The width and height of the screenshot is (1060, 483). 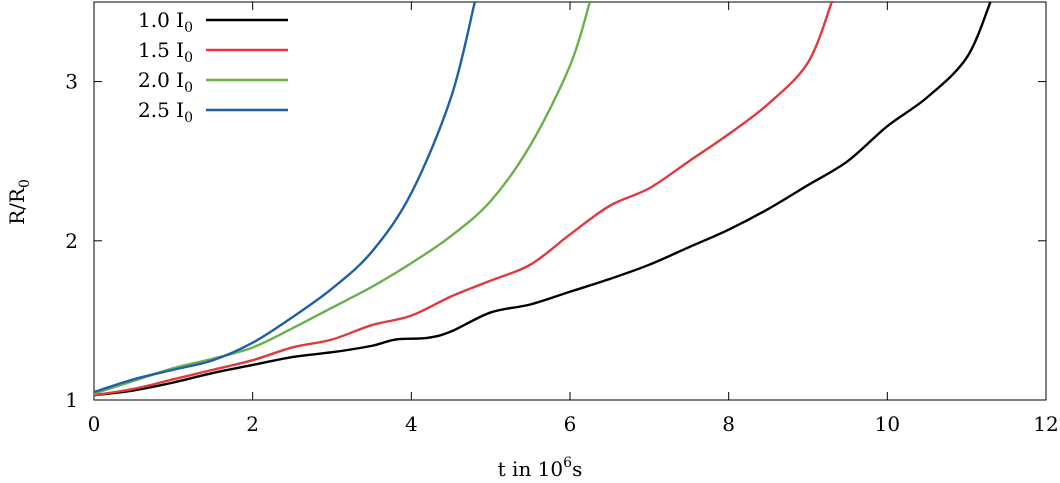 I want to click on legend-label-4: 2.5 I0, so click(x=165, y=112).